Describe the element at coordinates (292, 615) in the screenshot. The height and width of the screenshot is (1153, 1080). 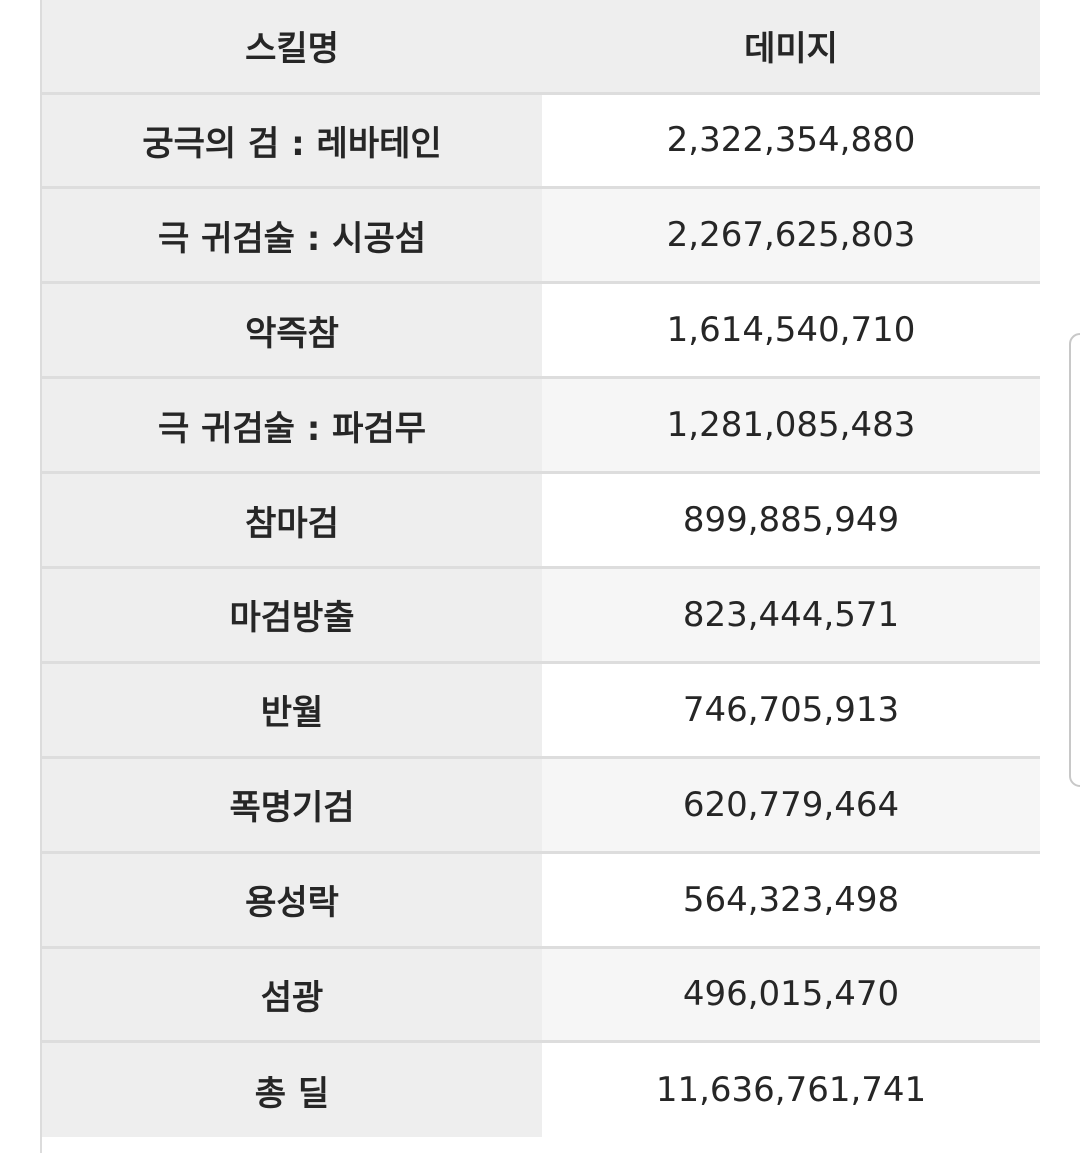
I see `skill-name-cell: 마검방출` at that location.